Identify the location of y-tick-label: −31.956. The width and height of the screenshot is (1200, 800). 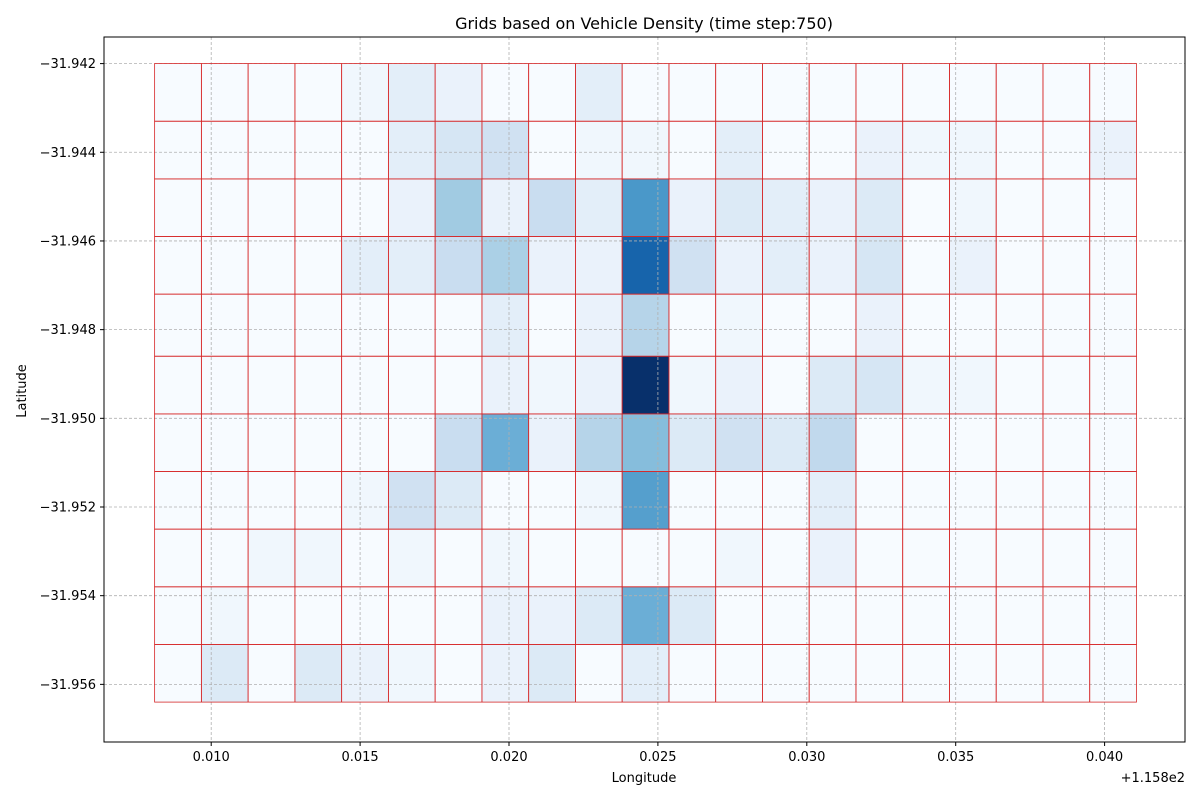
(68, 685).